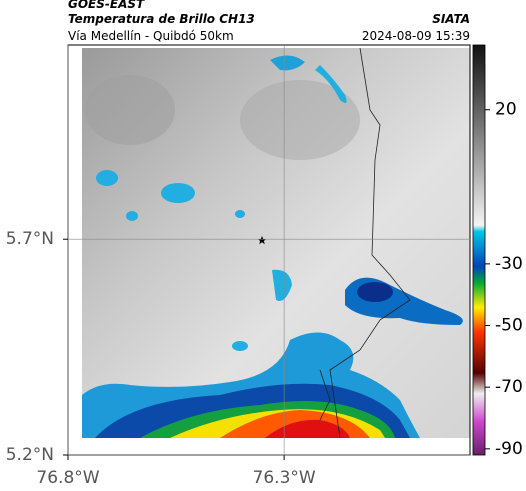 The image size is (526, 491). I want to click on timestamp: 2024-08-09 15:39, so click(416, 36).